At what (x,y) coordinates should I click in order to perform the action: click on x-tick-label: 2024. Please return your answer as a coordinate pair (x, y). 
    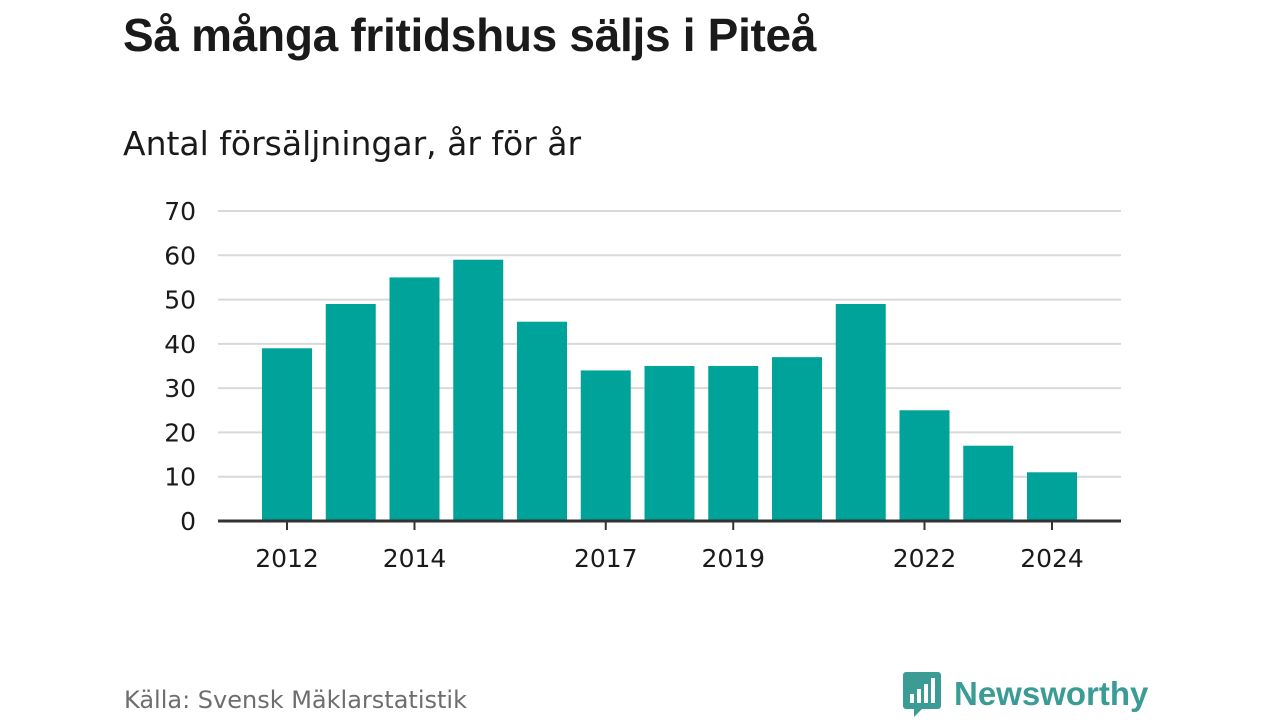
    Looking at the image, I should click on (1052, 558).